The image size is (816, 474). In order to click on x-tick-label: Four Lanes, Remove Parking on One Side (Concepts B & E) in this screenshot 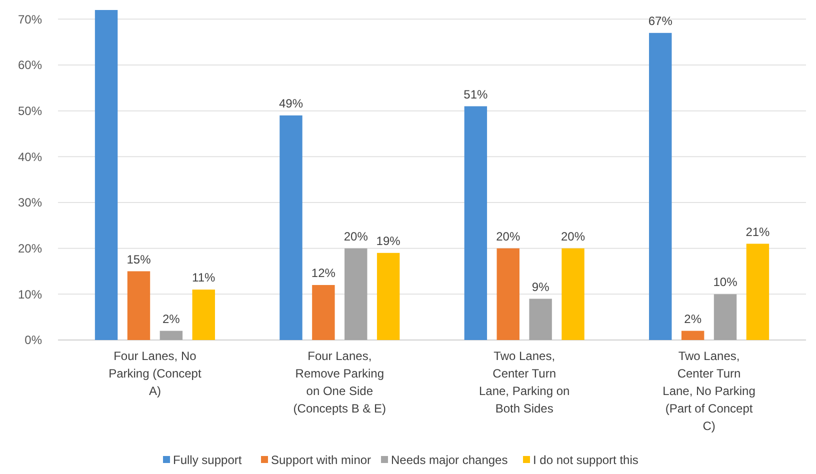, I will do `click(339, 382)`.